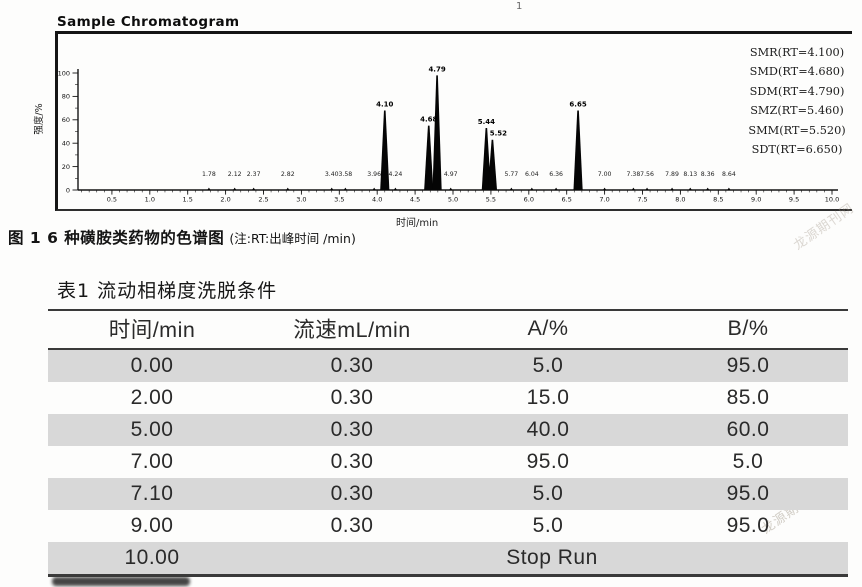  I want to click on svg-text: 8.64, so click(729, 174).